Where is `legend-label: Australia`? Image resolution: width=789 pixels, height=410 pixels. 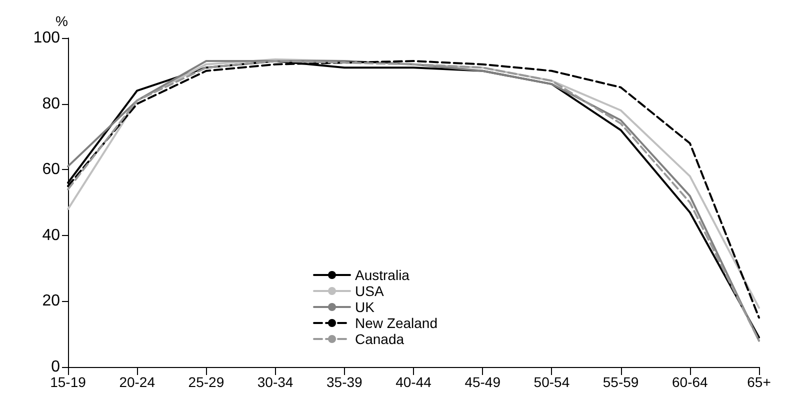
legend-label: Australia is located at coordinates (382, 275).